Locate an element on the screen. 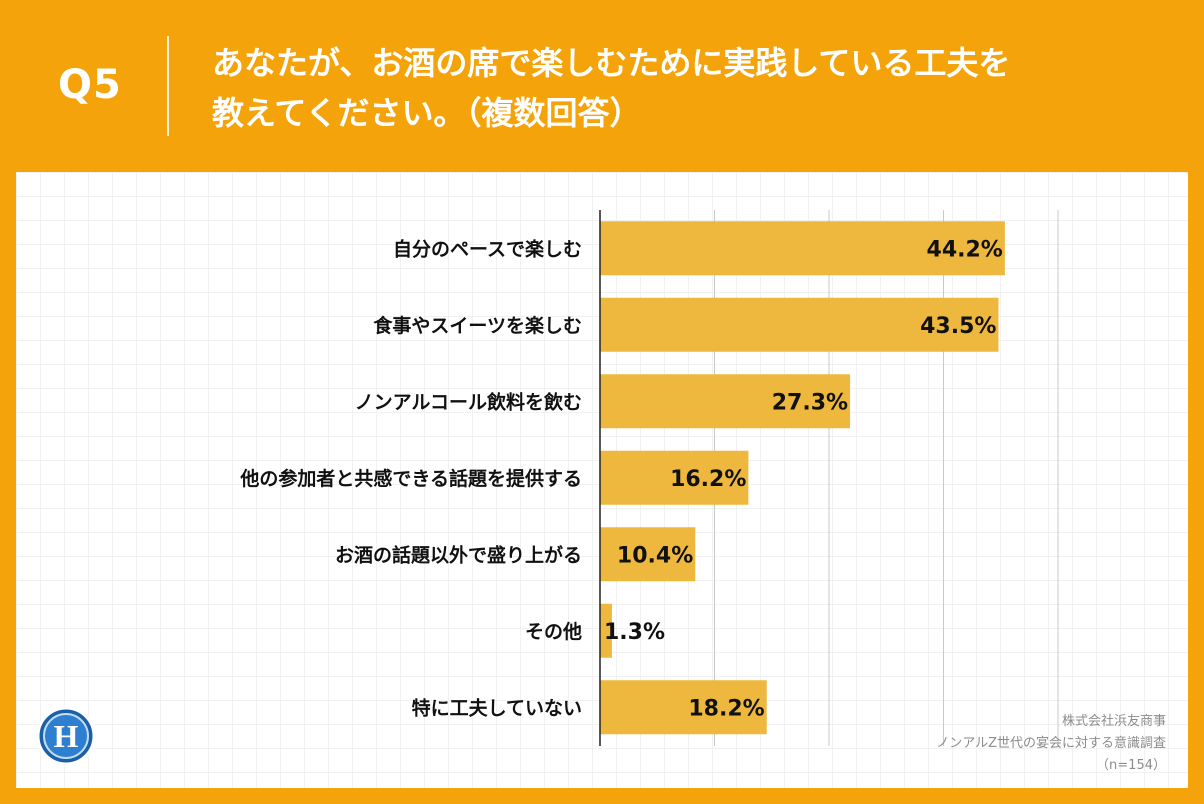  logo-letter: H is located at coordinates (66, 736).